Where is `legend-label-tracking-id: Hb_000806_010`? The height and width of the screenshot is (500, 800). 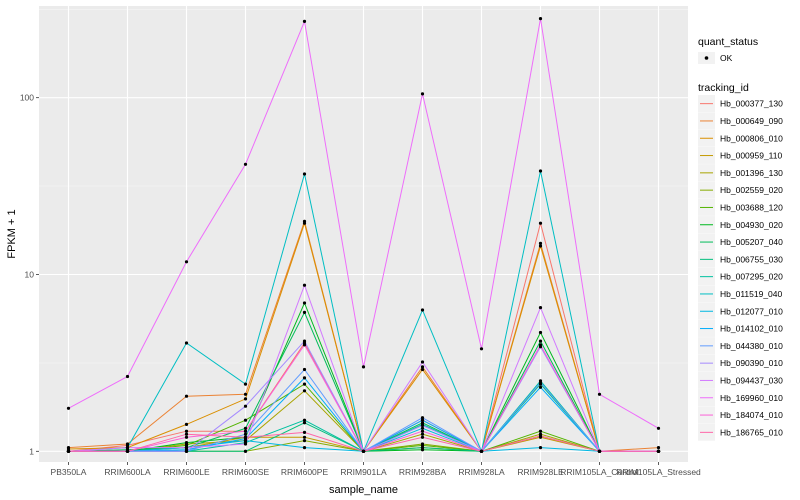
legend-label-tracking-id: Hb_000806_010 is located at coordinates (751, 138).